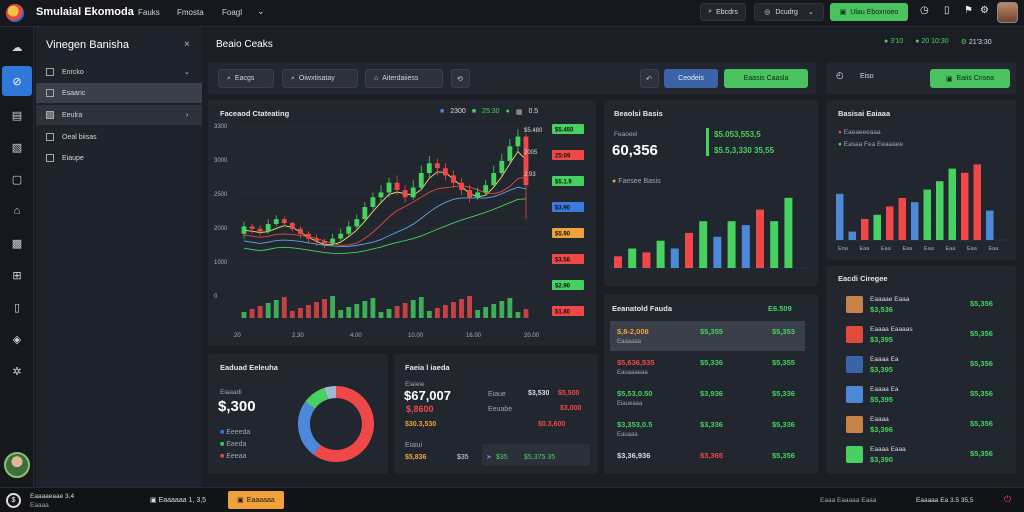 The height and width of the screenshot is (512, 1024). I want to click on app-title: Smulaial Ekomoda, so click(85, 12).